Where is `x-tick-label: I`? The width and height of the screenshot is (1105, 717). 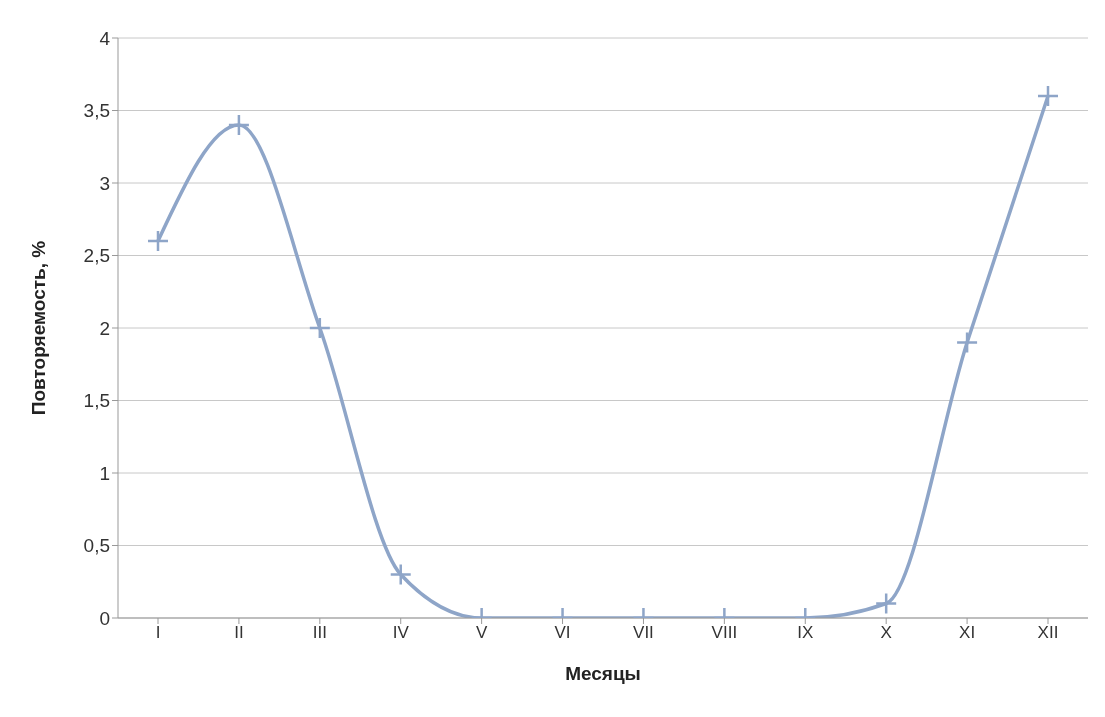 x-tick-label: I is located at coordinates (158, 633).